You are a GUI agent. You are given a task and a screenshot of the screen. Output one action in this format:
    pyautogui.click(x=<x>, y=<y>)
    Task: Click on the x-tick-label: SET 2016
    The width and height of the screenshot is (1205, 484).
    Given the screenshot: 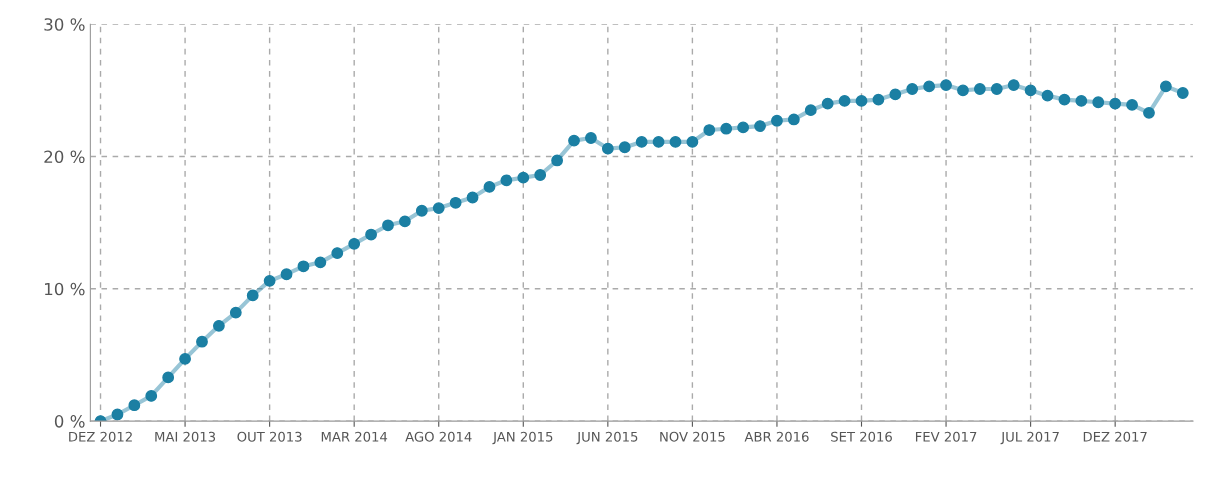 What is the action you would take?
    pyautogui.click(x=861, y=436)
    